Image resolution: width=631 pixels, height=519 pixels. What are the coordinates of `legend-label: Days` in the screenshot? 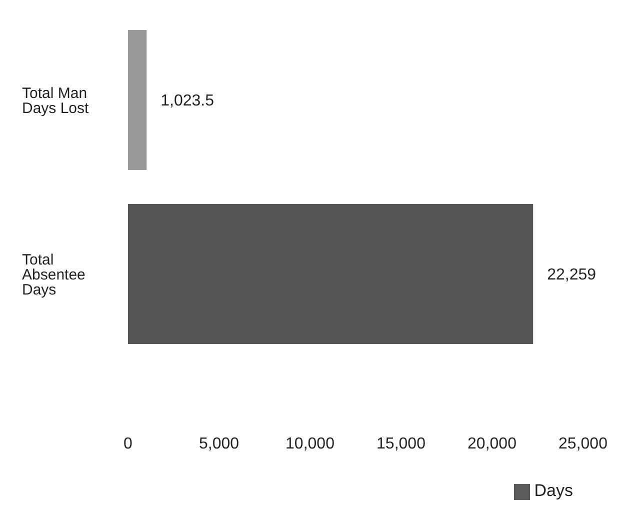 It's located at (553, 490).